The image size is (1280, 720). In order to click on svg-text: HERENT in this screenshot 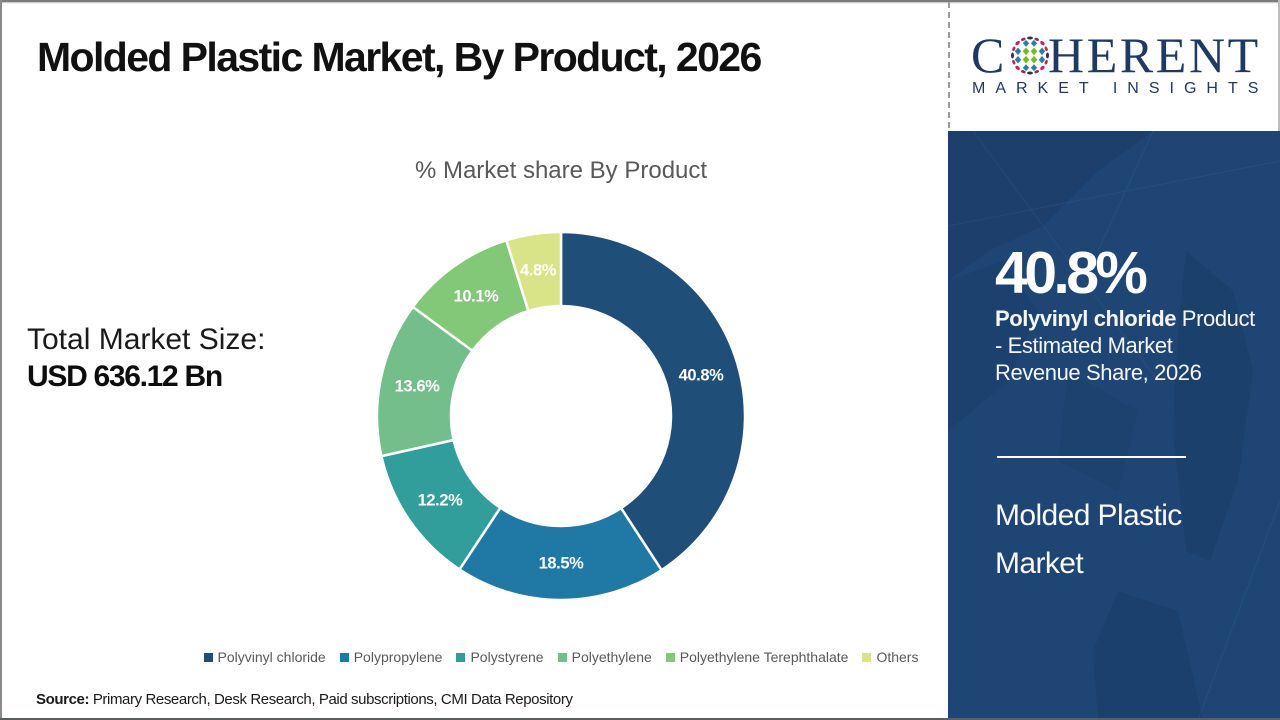, I will do `click(1154, 55)`.